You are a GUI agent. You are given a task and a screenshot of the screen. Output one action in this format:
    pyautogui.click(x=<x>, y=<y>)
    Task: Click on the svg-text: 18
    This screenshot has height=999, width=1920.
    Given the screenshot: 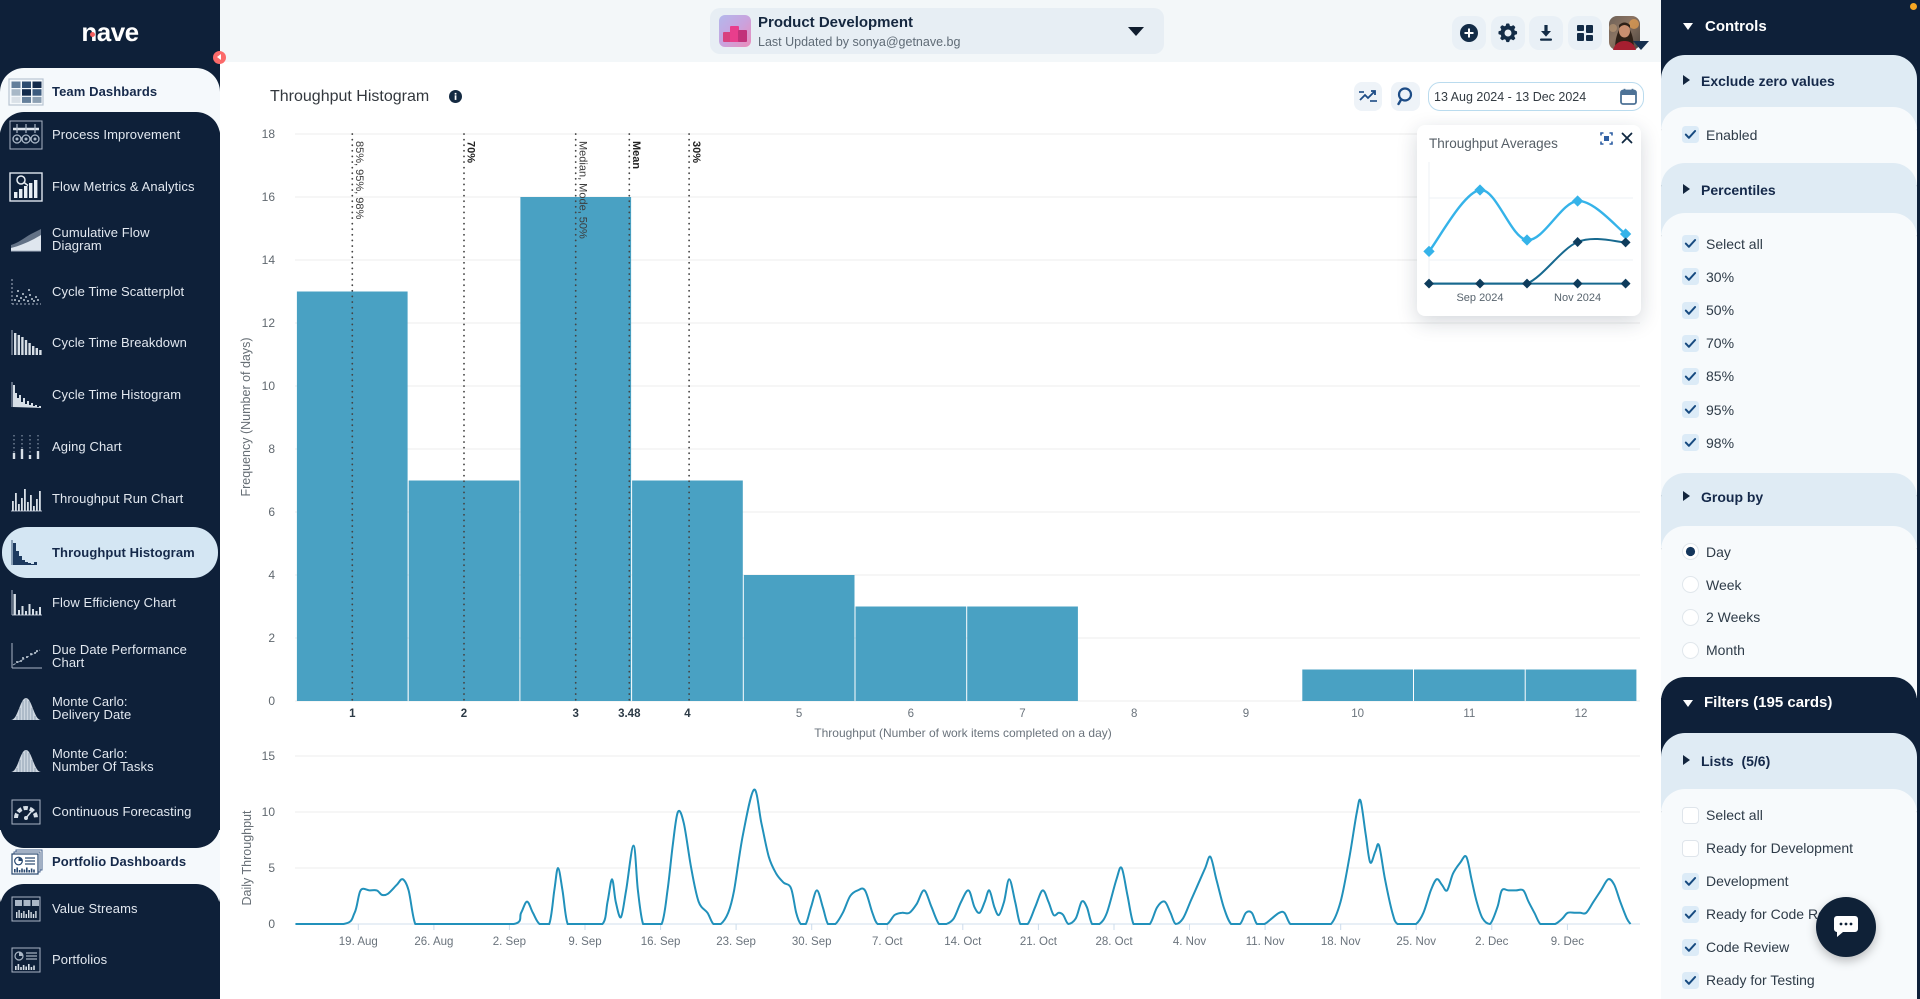 What is the action you would take?
    pyautogui.click(x=269, y=134)
    